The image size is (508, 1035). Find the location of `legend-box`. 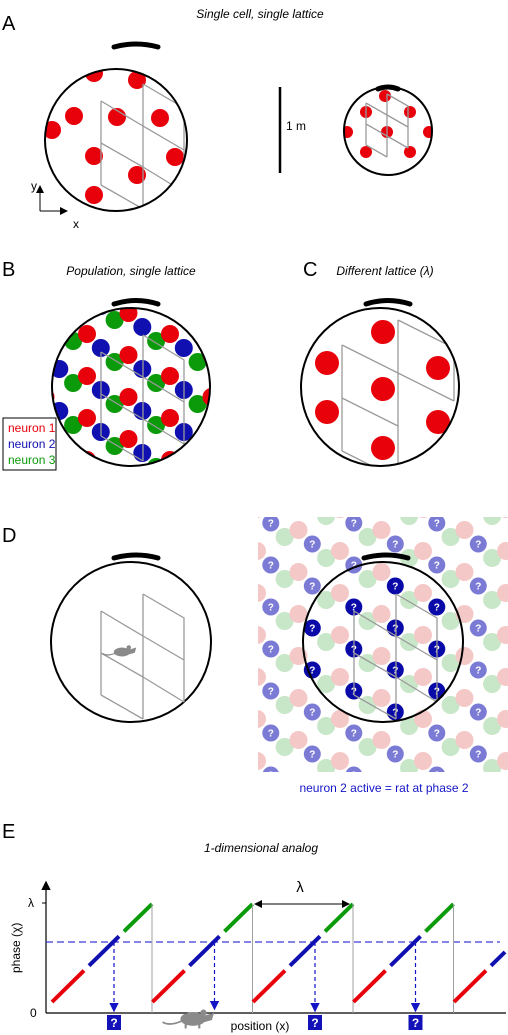

legend-box is located at coordinates (29, 444).